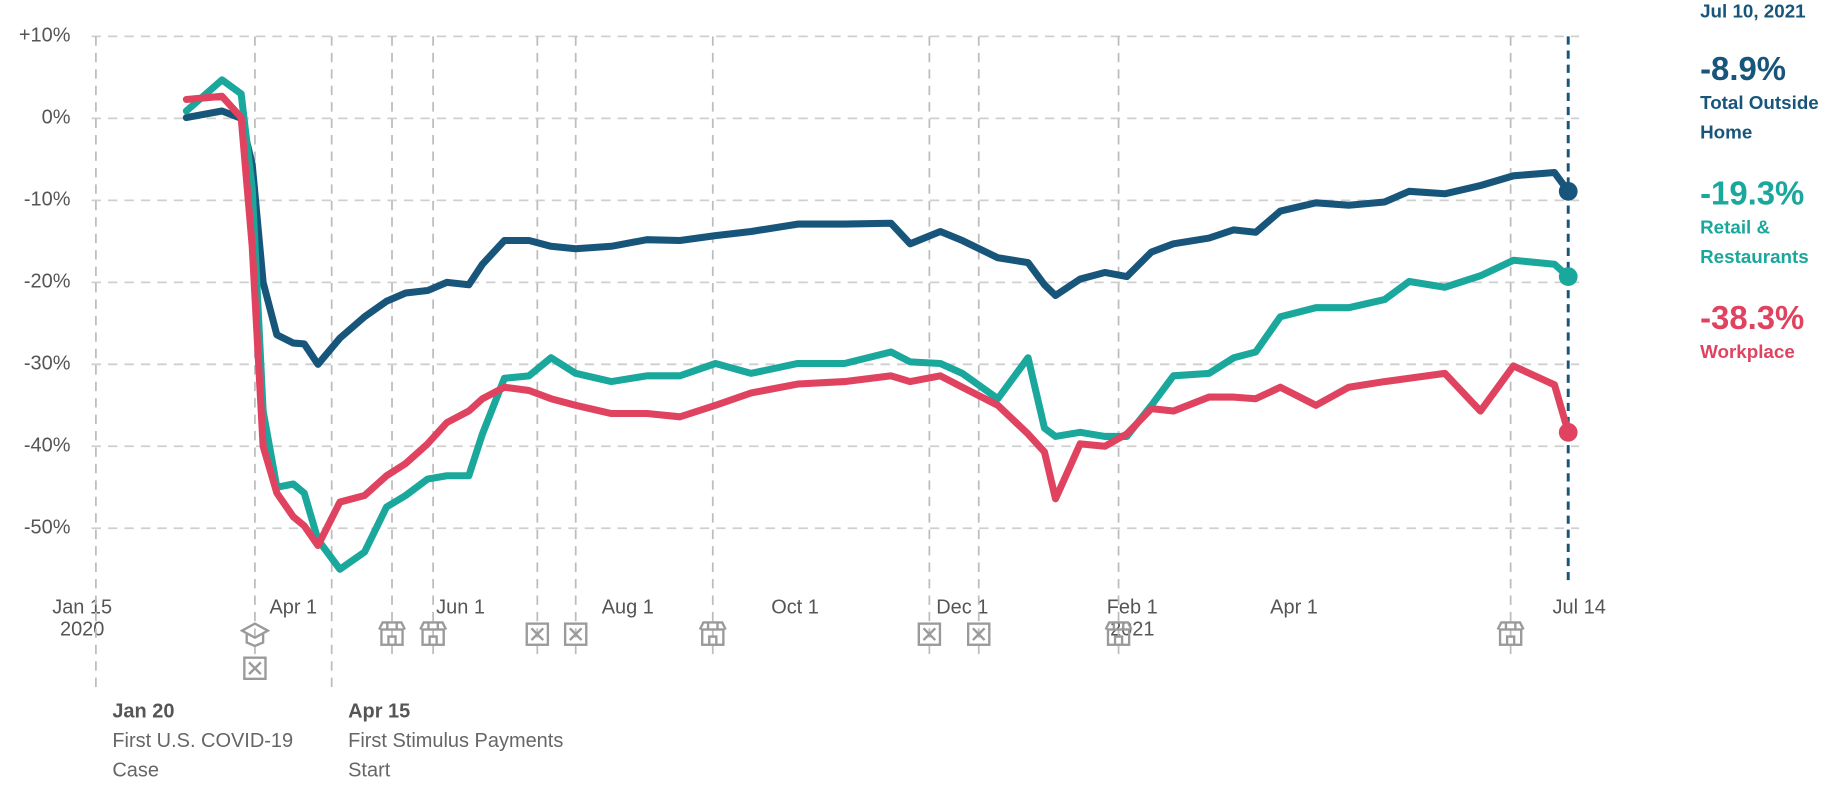 The height and width of the screenshot is (785, 1841). What do you see at coordinates (47, 364) in the screenshot?
I see `y-tick-label: -30%` at bounding box center [47, 364].